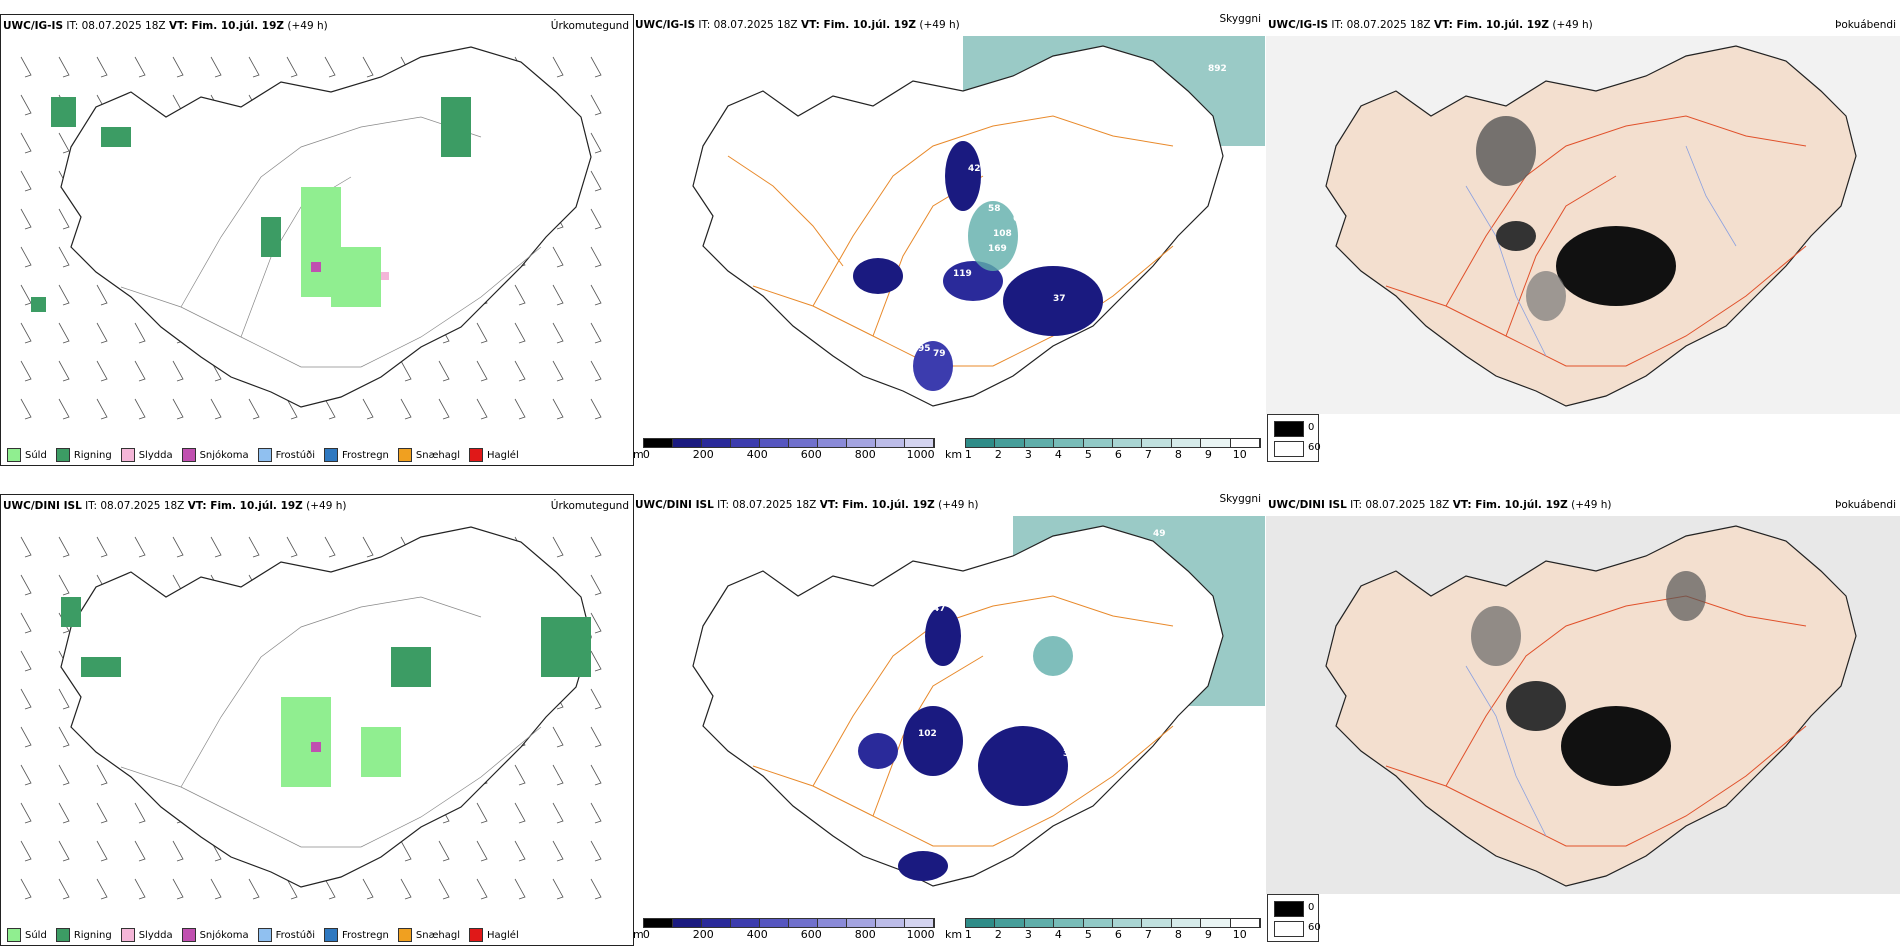  What do you see at coordinates (92, 935) in the screenshot?
I see `precip-legend-label: Rigning` at bounding box center [92, 935].